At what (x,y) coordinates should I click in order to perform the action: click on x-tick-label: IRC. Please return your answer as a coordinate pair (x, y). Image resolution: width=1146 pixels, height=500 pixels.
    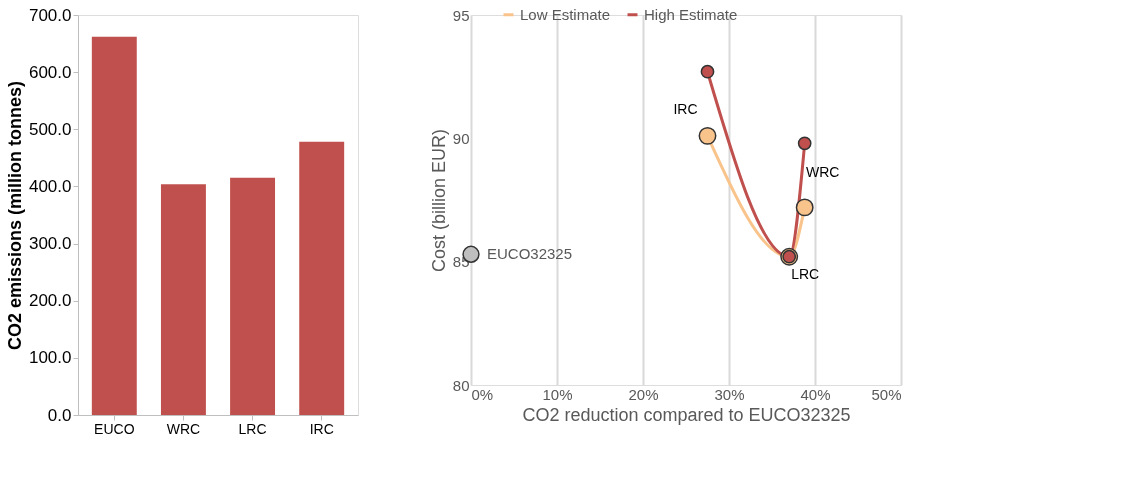
    Looking at the image, I should click on (321, 428).